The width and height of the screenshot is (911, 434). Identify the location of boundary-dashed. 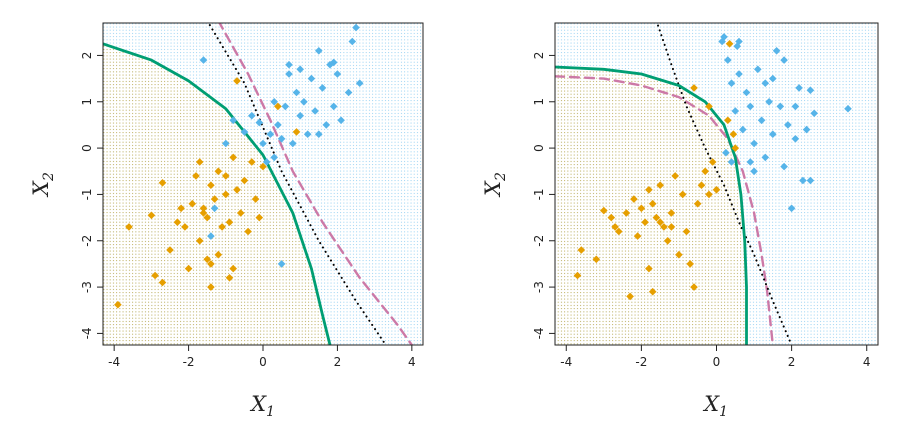
(664, 210).